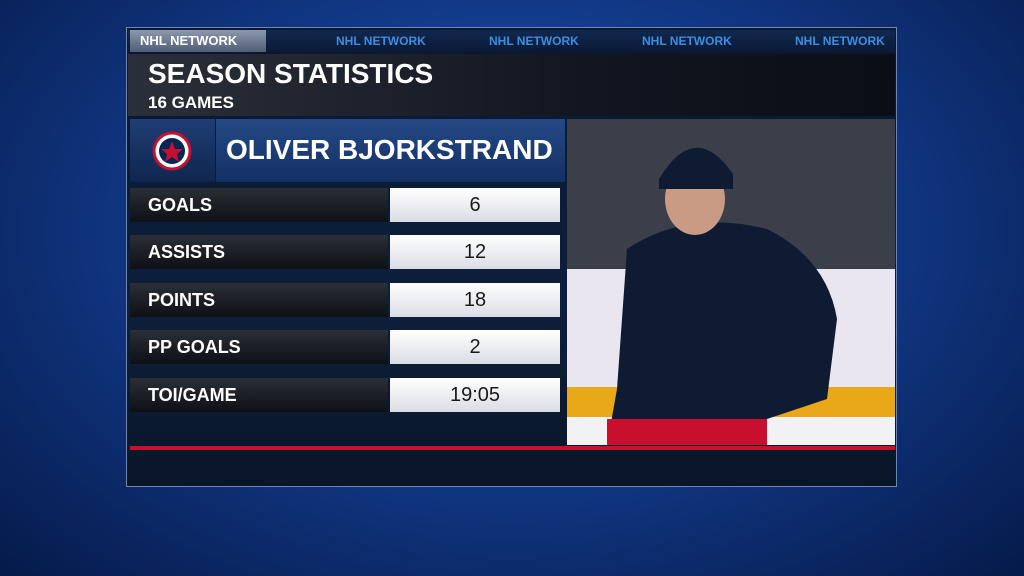 The width and height of the screenshot is (1024, 576). What do you see at coordinates (511, 85) in the screenshot?
I see `title-bar` at bounding box center [511, 85].